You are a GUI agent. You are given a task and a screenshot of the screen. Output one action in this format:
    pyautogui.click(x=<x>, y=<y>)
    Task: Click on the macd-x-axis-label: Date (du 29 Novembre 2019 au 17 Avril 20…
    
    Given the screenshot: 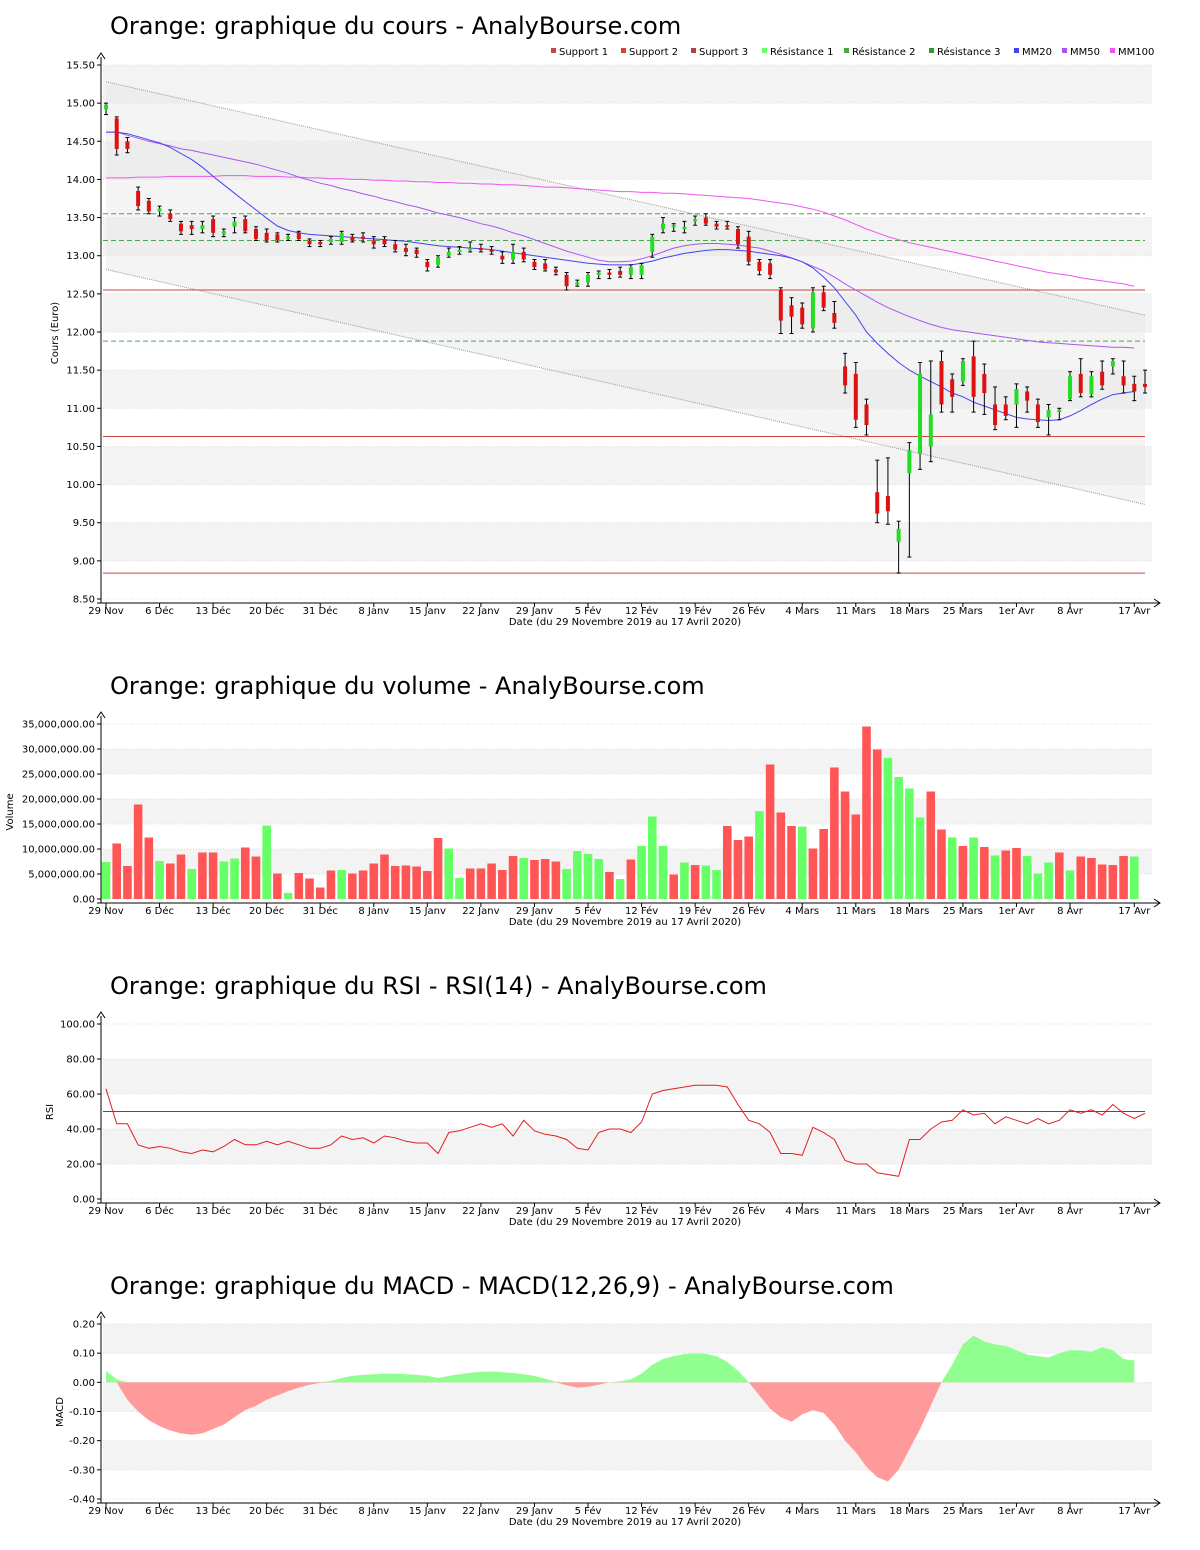 What is the action you would take?
    pyautogui.click(x=625, y=1522)
    